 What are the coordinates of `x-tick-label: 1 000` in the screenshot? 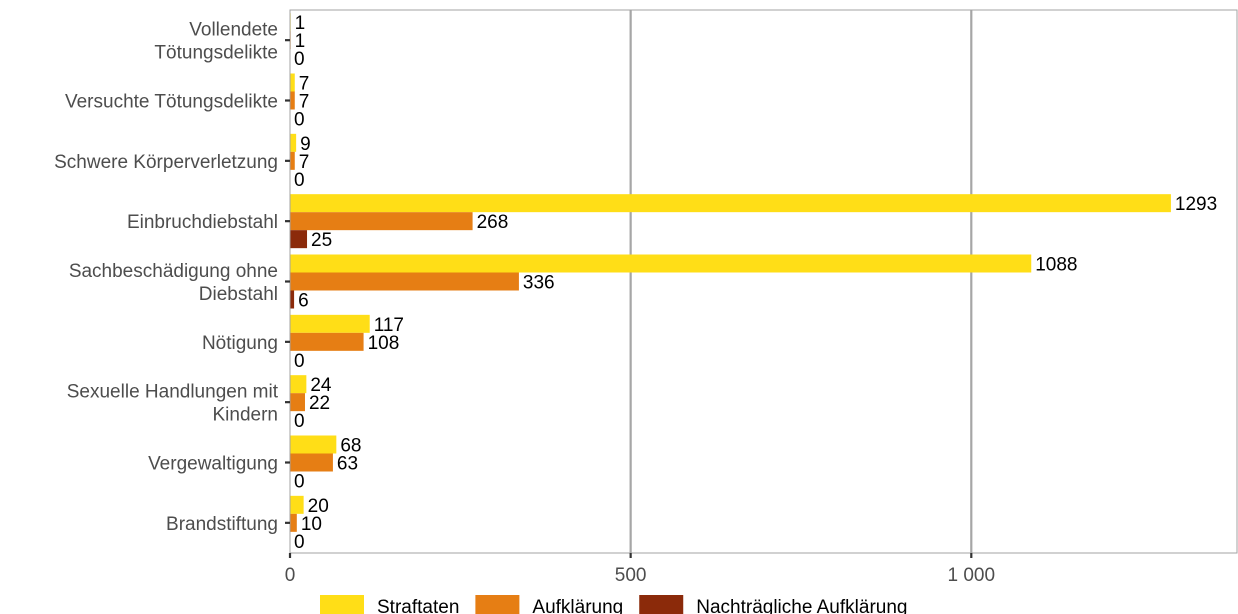 It's located at (972, 575).